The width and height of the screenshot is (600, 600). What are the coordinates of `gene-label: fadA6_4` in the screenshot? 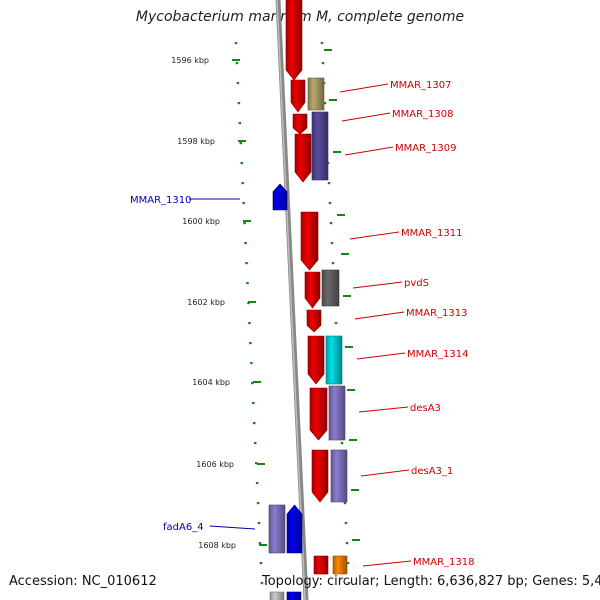 It's located at (183, 527).